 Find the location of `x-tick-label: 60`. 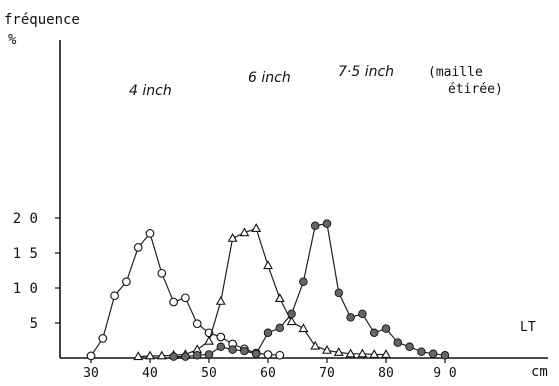

x-tick-label: 60 is located at coordinates (268, 373).